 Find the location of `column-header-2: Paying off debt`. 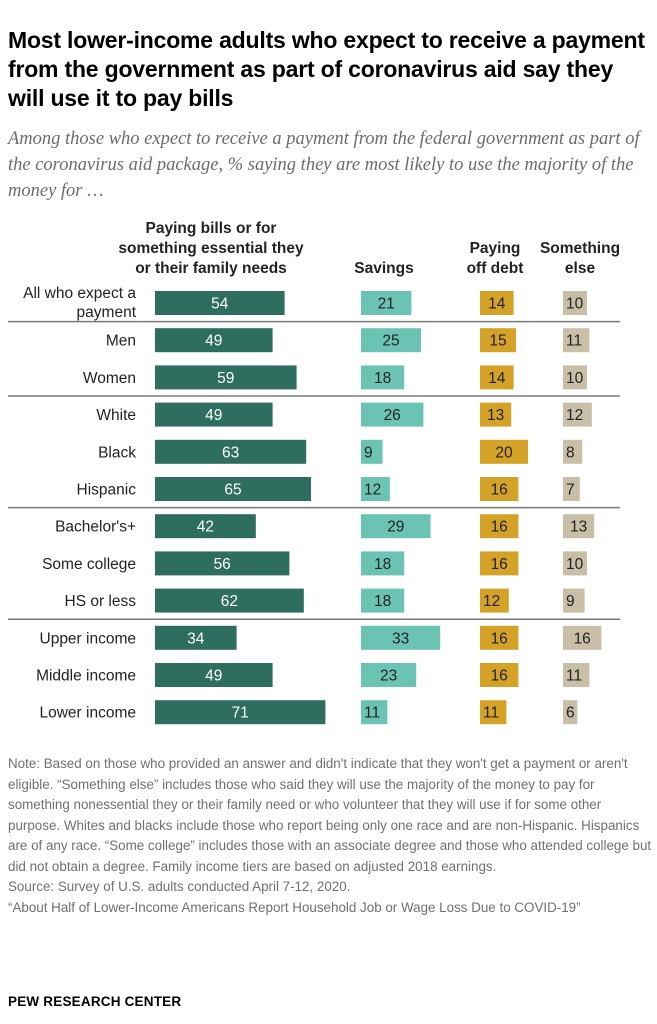

column-header-2: Paying off debt is located at coordinates (495, 259).